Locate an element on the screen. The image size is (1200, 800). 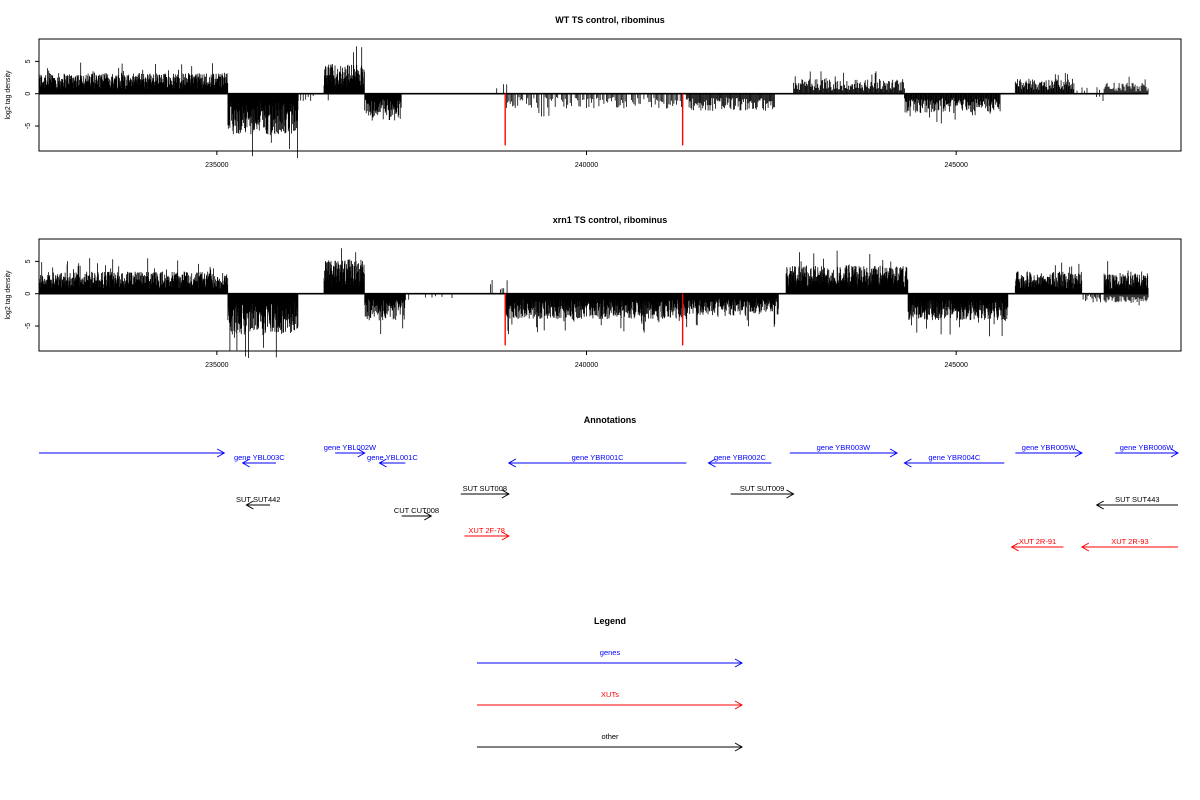
legend-label: XUTs is located at coordinates (610, 694).